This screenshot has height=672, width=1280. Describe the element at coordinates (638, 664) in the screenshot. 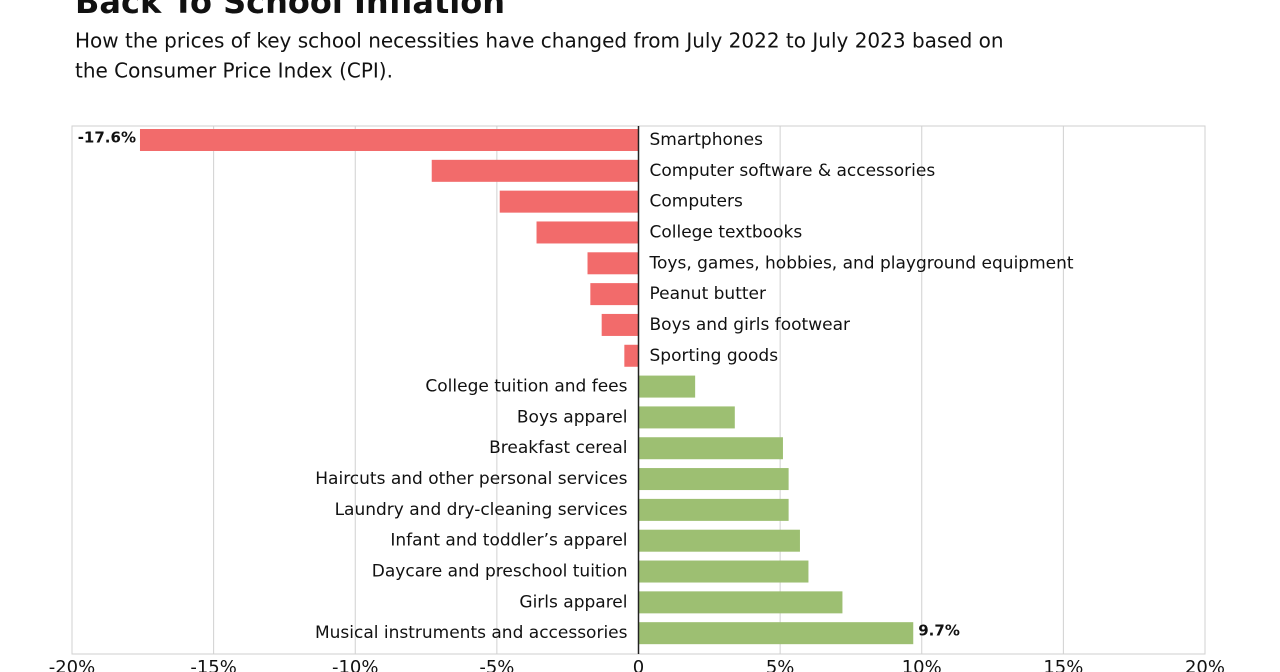

I see `x-tick-label: 0` at that location.